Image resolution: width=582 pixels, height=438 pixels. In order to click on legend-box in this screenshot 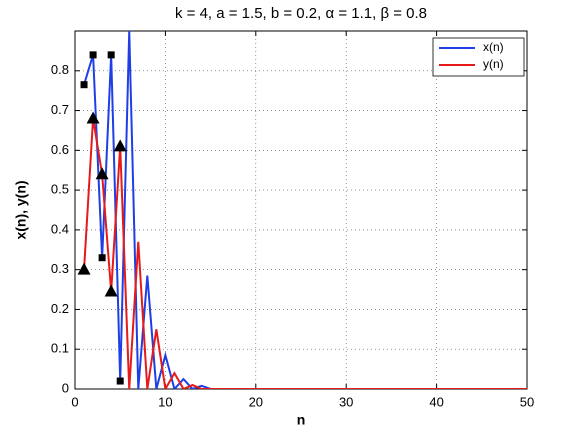, I will do `click(478, 57)`.